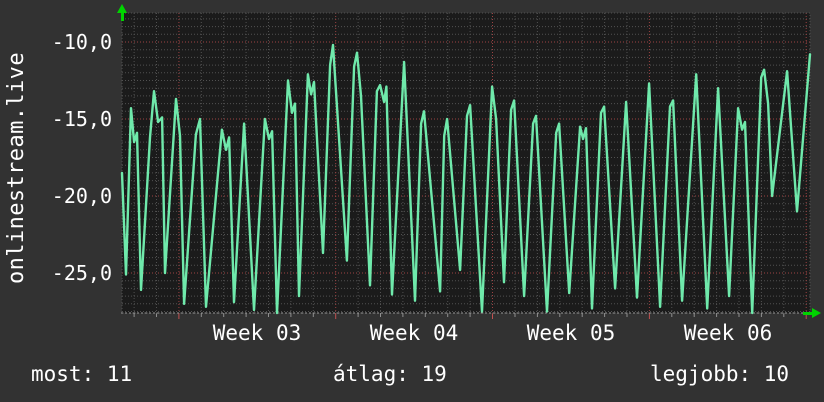  What do you see at coordinates (81, 273) in the screenshot?
I see `y-tick-label: -25,0` at bounding box center [81, 273].